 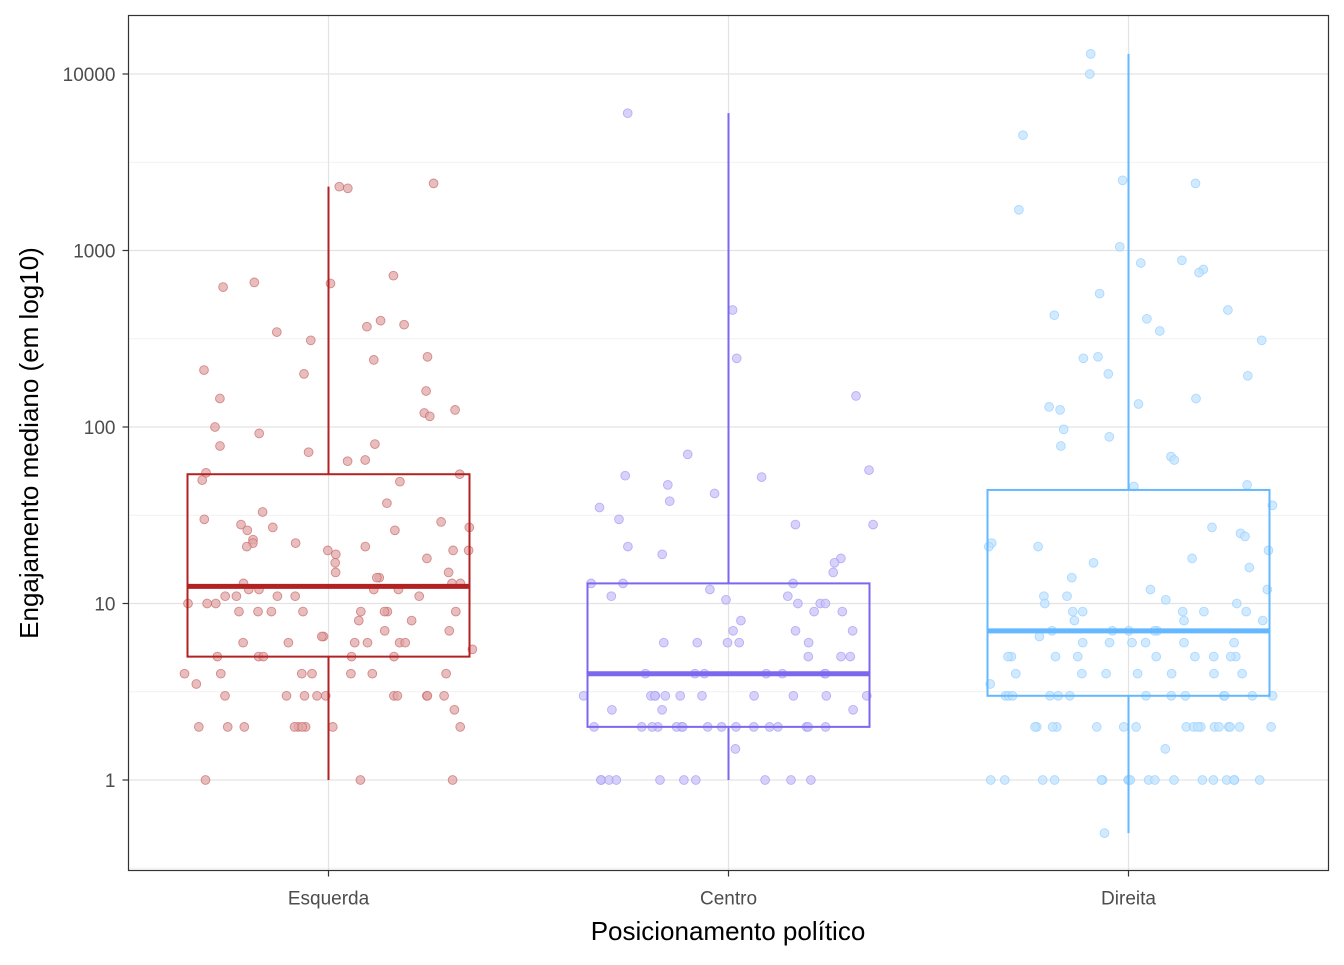 I want to click on y-tick-label: 10000, so click(x=89, y=75).